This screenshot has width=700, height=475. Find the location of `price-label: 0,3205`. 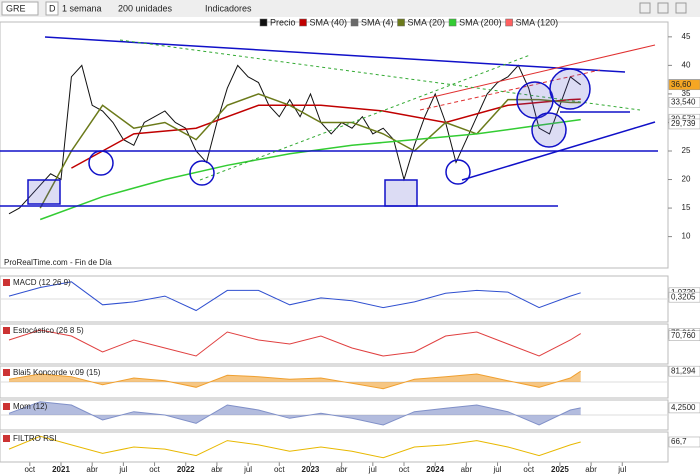

price-label: 0,3205 is located at coordinates (683, 296).